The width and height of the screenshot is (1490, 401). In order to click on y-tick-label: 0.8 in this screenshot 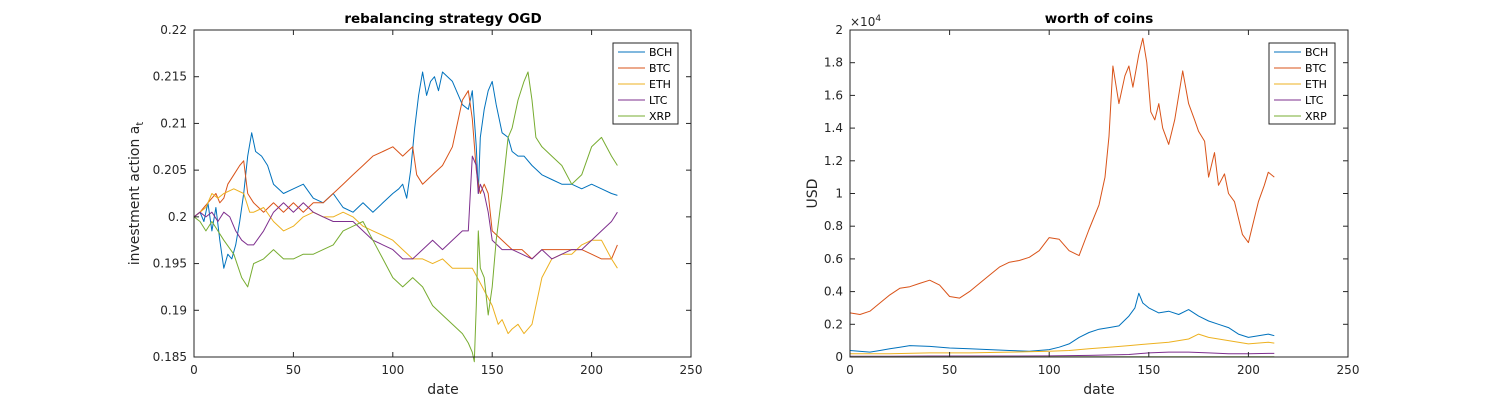, I will do `click(833, 226)`.